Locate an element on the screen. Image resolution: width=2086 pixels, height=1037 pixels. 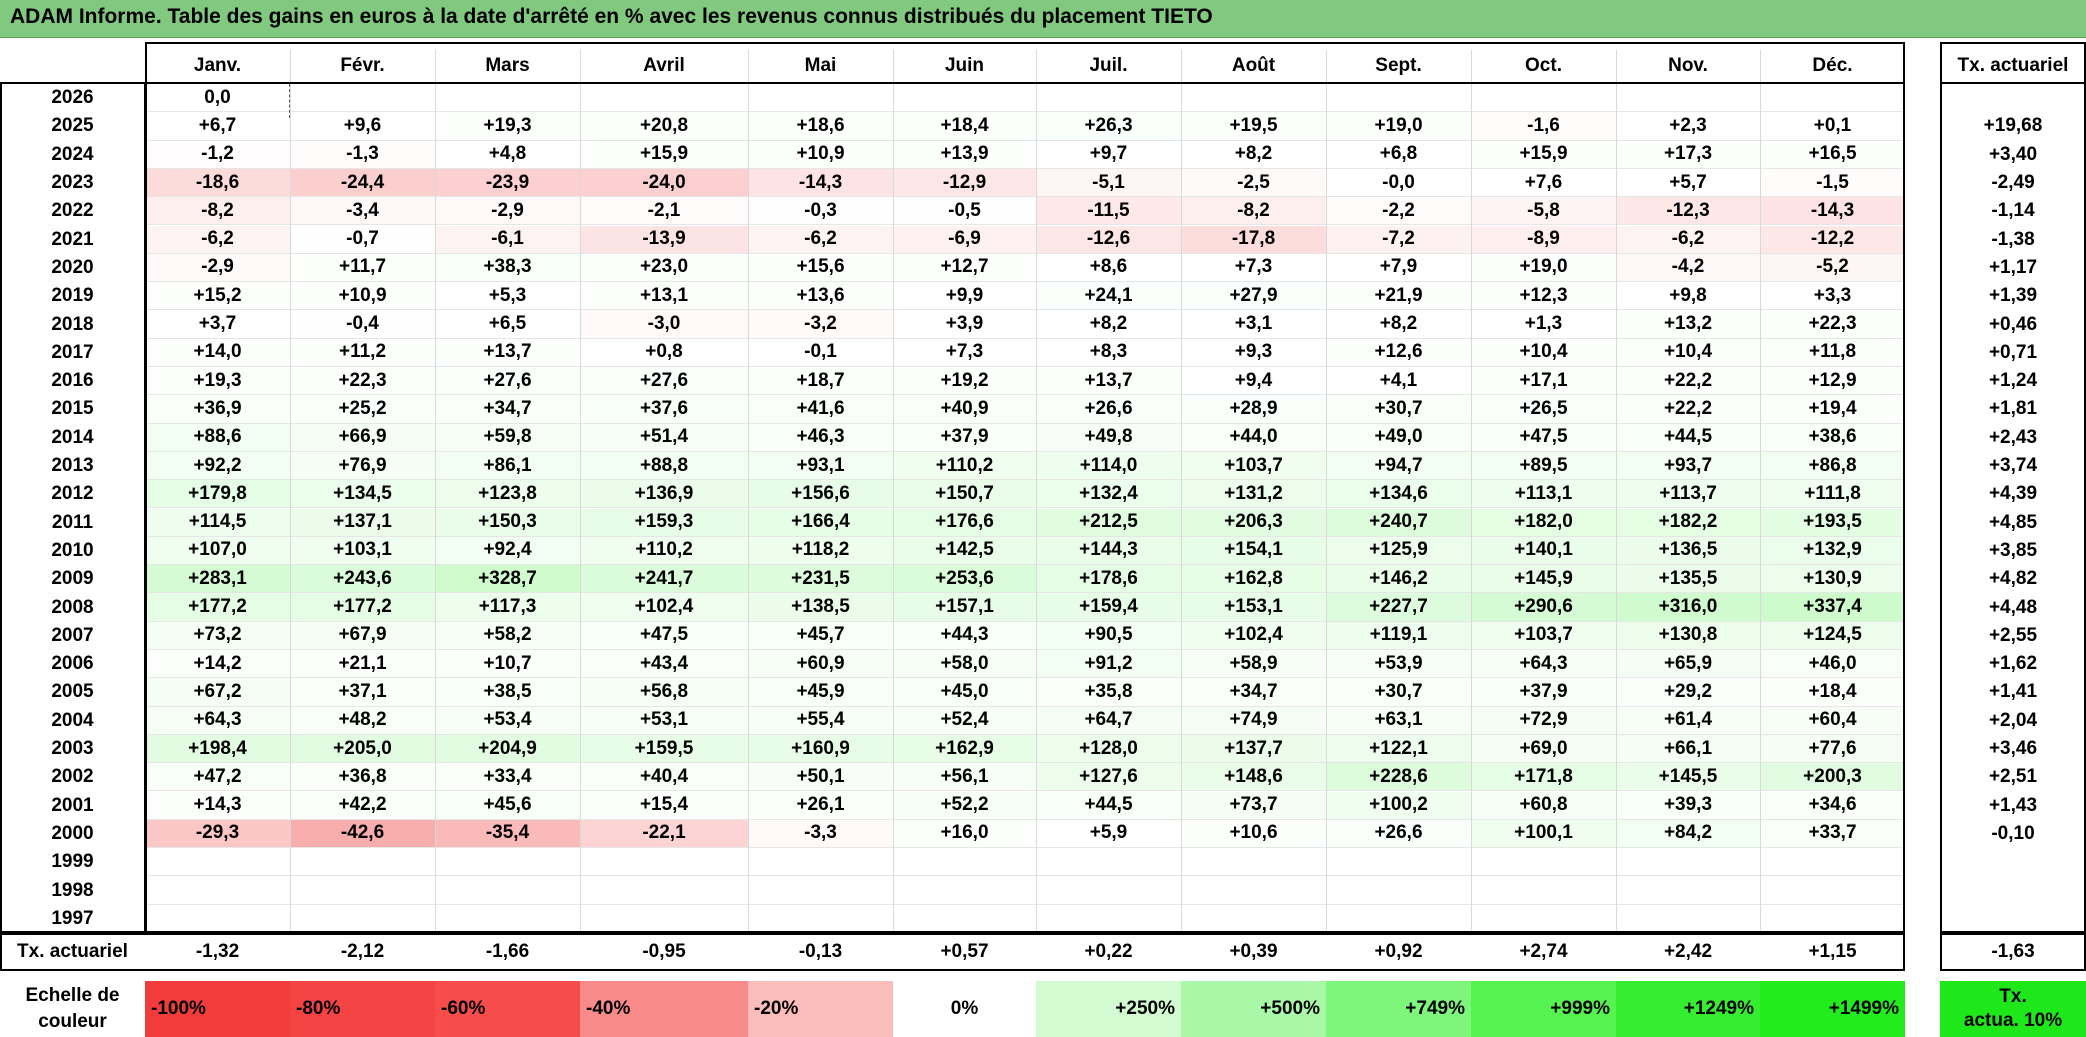
table-cell: +228,6 is located at coordinates (1398, 777).